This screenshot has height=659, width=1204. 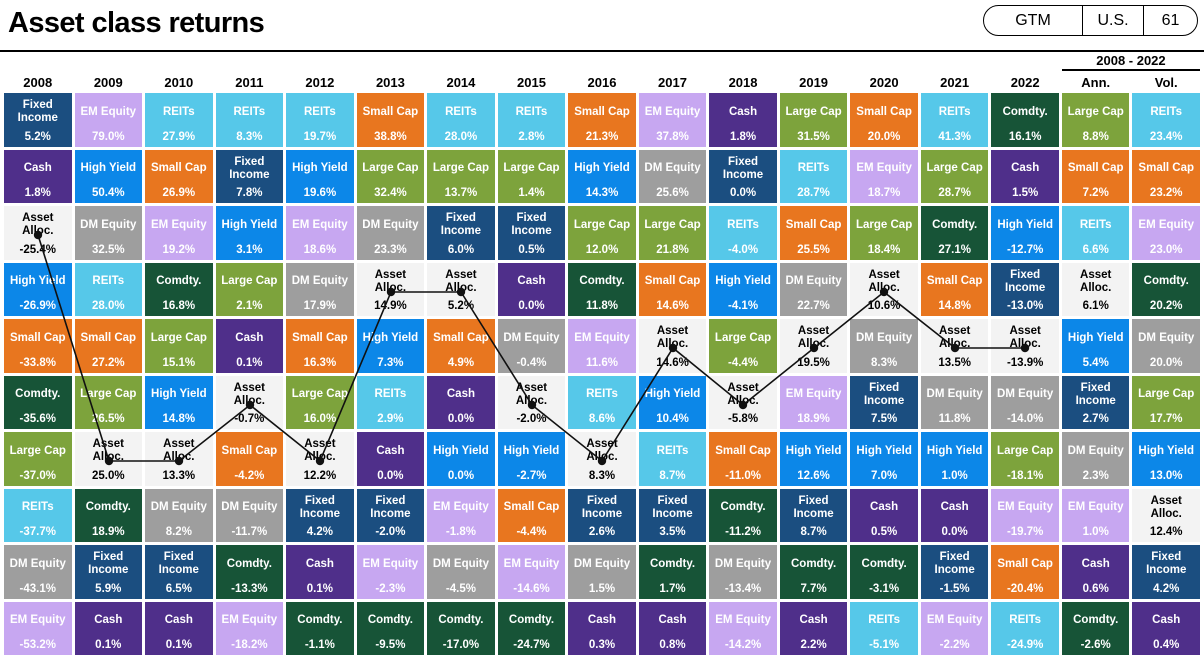 What do you see at coordinates (602, 532) in the screenshot?
I see `asset-cell-value: 2.6%` at bounding box center [602, 532].